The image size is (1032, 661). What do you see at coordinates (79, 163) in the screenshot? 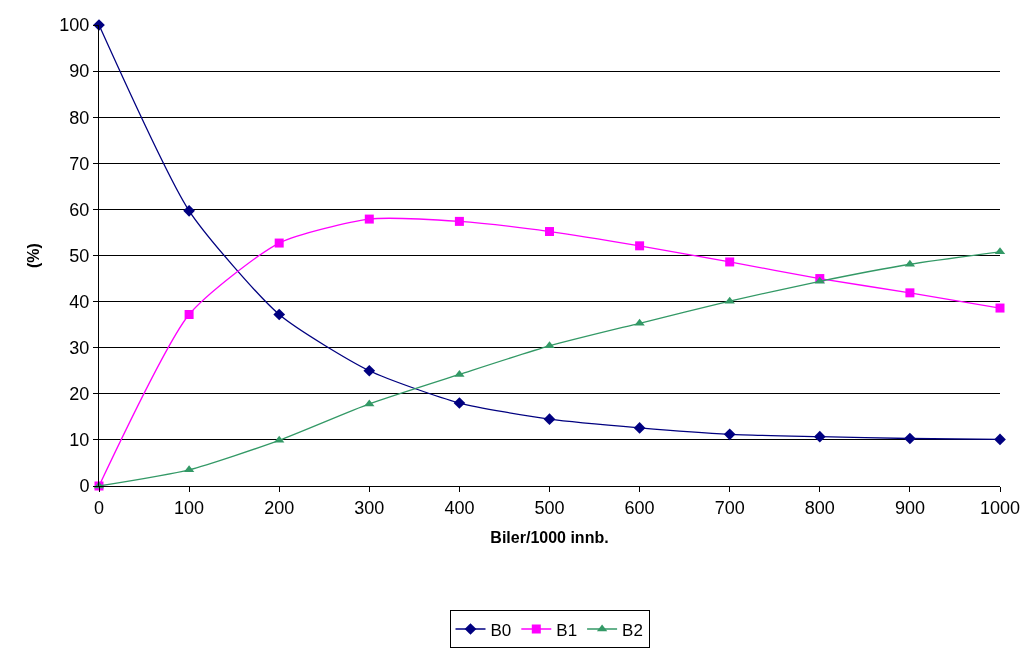
I see `y-tick-label: 70` at bounding box center [79, 163].